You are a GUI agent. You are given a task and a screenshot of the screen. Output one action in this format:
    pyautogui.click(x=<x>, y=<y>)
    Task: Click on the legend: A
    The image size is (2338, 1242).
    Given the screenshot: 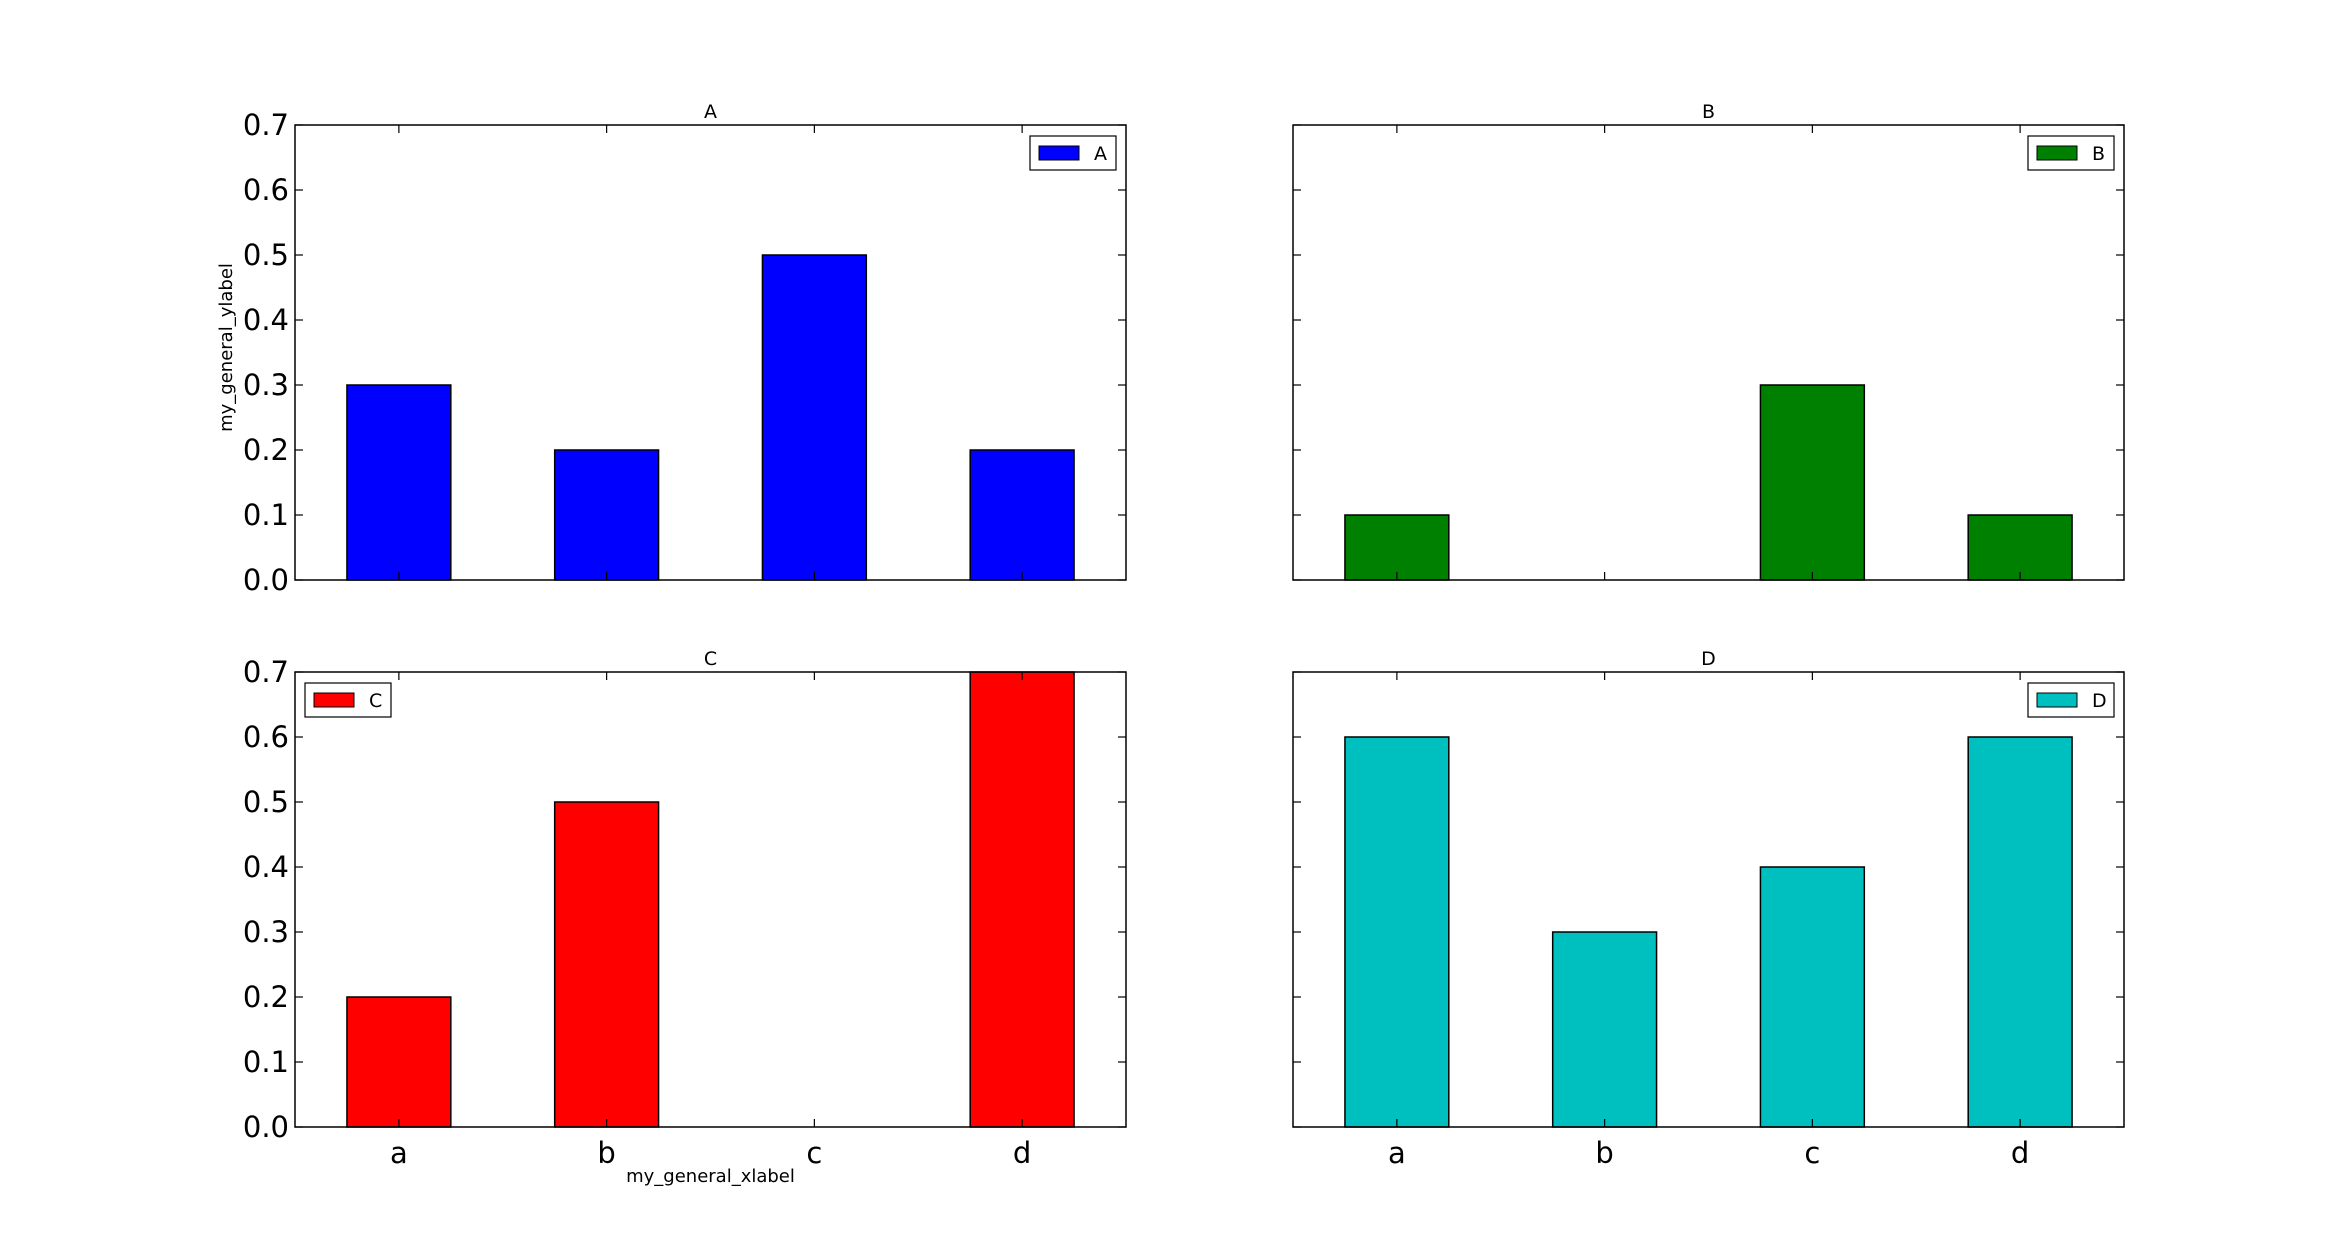 What is the action you would take?
    pyautogui.click(x=1073, y=153)
    